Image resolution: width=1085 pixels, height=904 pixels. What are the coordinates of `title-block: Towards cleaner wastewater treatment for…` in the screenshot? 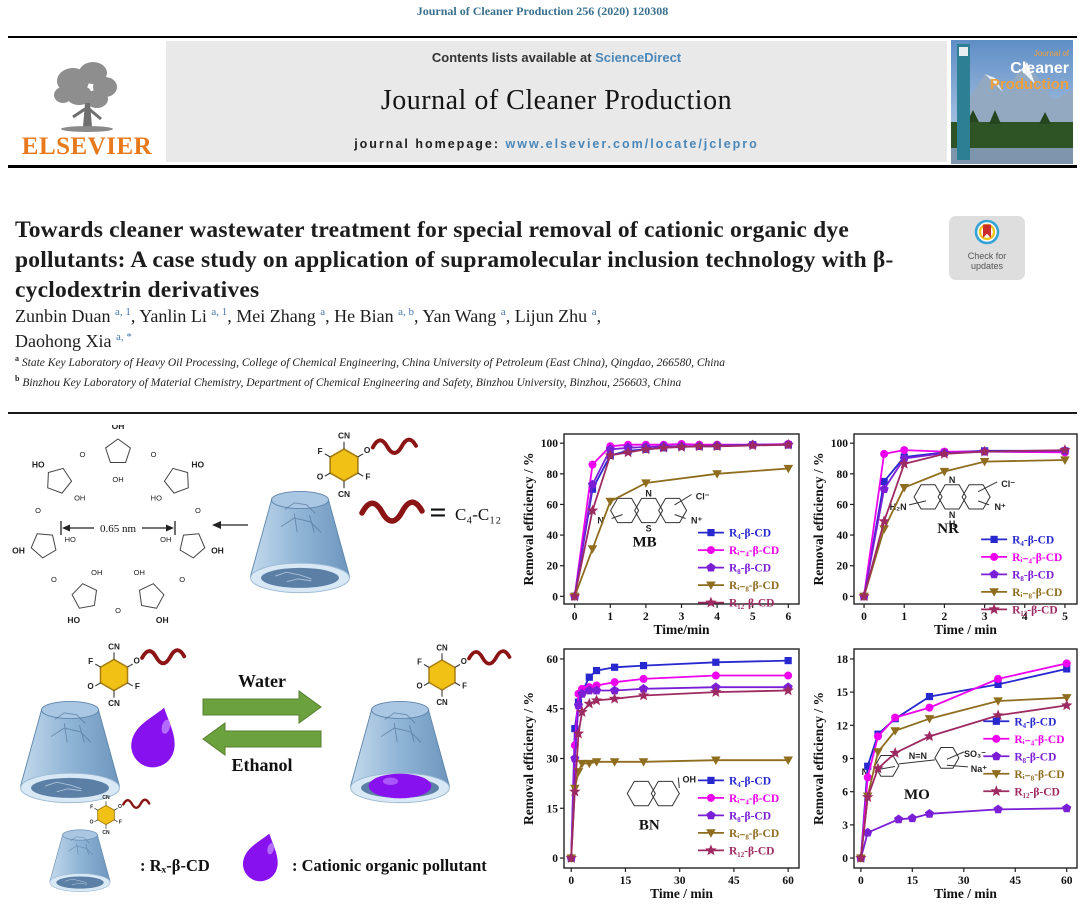 It's located at (544, 261).